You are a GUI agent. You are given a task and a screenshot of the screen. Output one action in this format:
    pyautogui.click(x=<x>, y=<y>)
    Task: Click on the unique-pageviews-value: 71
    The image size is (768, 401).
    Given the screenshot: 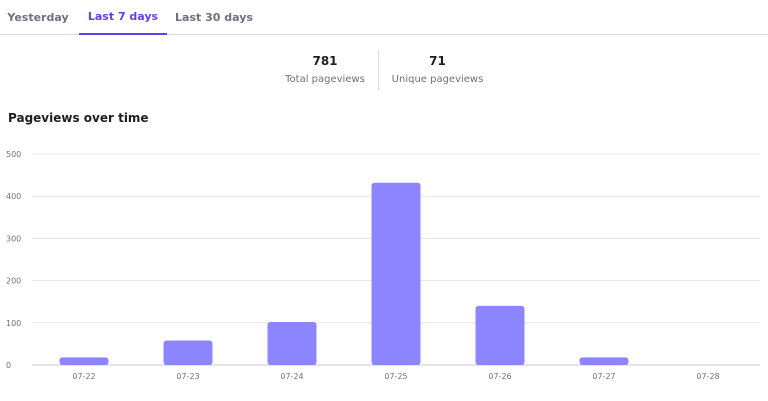 What is the action you would take?
    pyautogui.click(x=437, y=61)
    